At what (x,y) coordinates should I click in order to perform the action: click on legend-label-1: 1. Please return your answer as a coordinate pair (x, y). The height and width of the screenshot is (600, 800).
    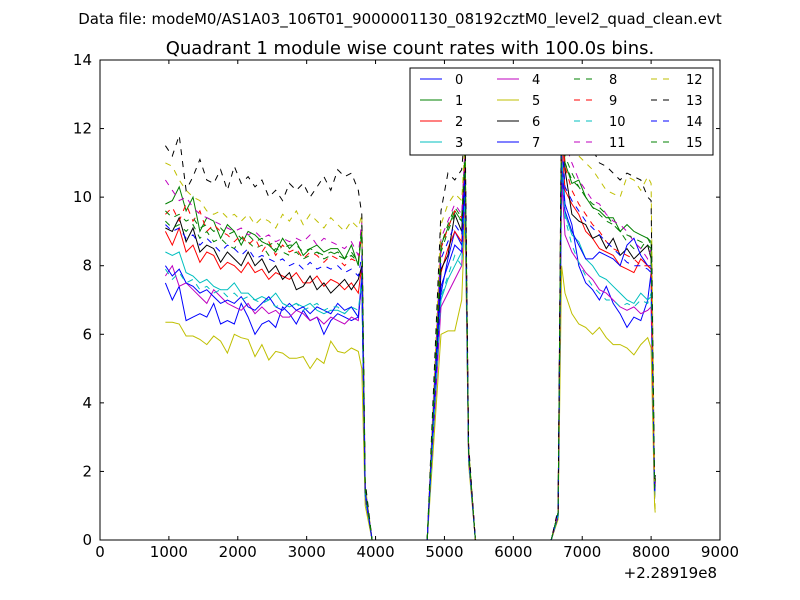
    Looking at the image, I should click on (459, 101).